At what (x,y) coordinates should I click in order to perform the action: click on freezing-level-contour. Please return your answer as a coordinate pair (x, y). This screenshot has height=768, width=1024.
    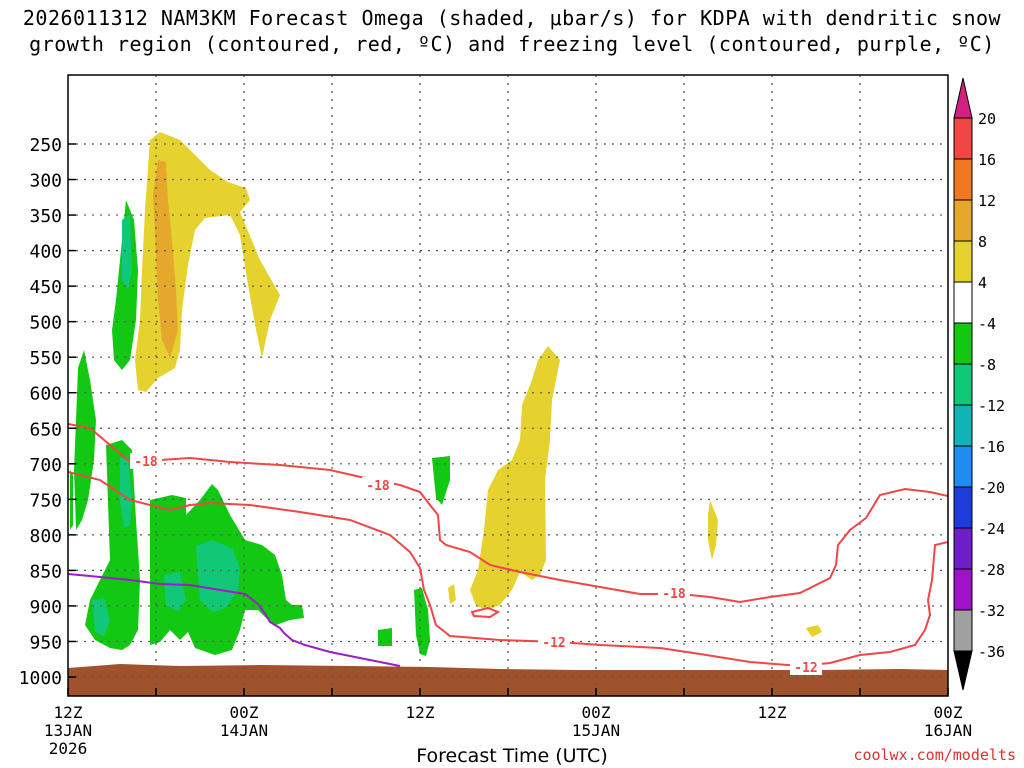
    Looking at the image, I should click on (234, 620).